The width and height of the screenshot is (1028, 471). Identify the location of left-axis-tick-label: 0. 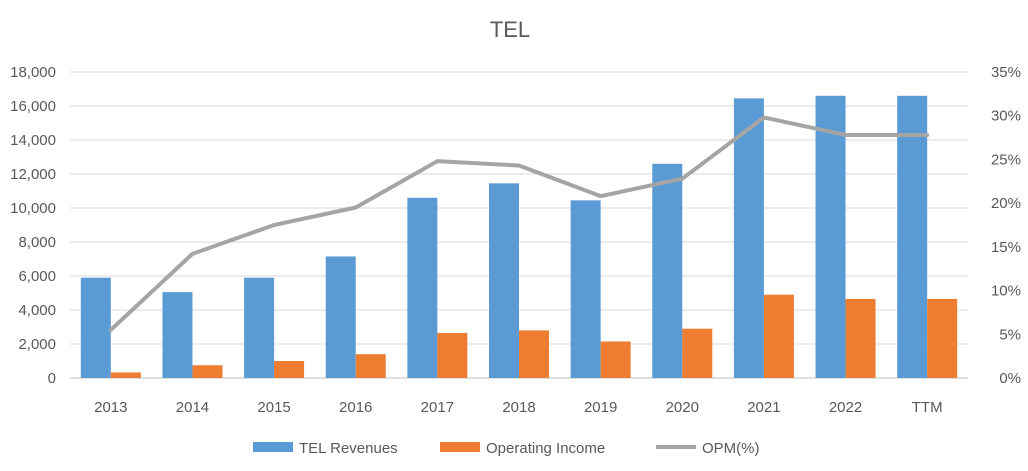
(52, 378).